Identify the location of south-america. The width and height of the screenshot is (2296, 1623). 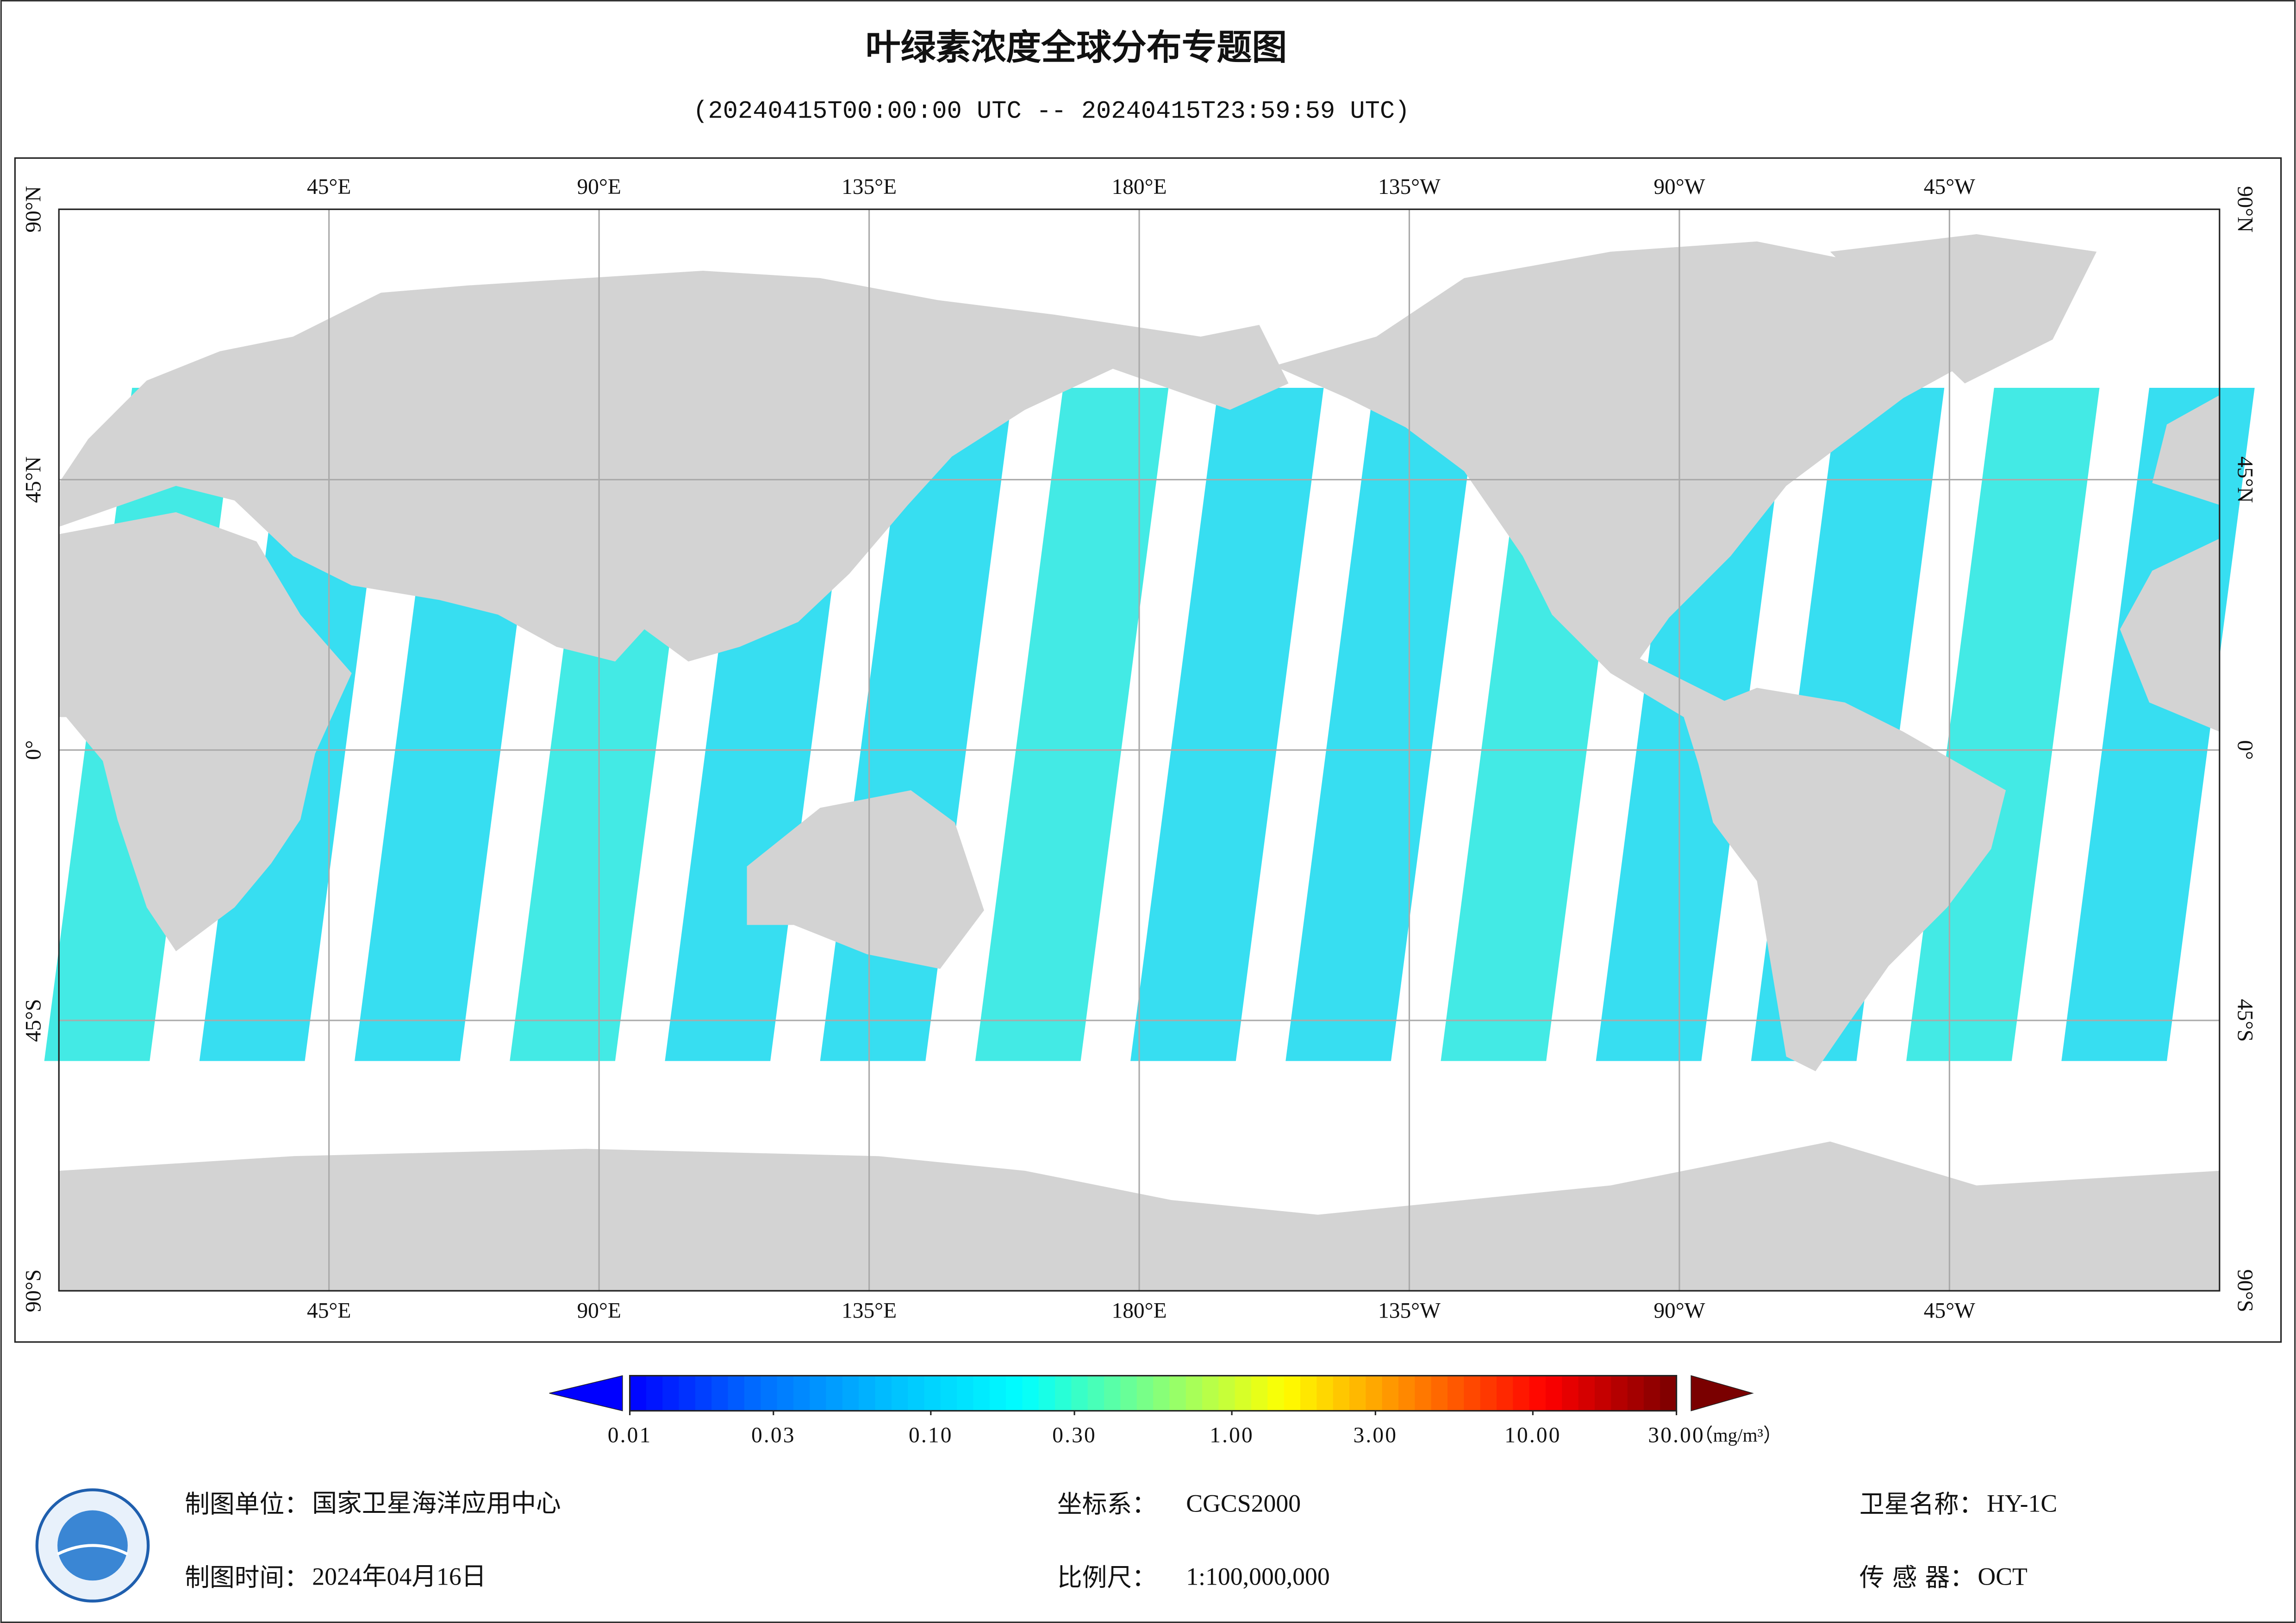
(1845, 879).